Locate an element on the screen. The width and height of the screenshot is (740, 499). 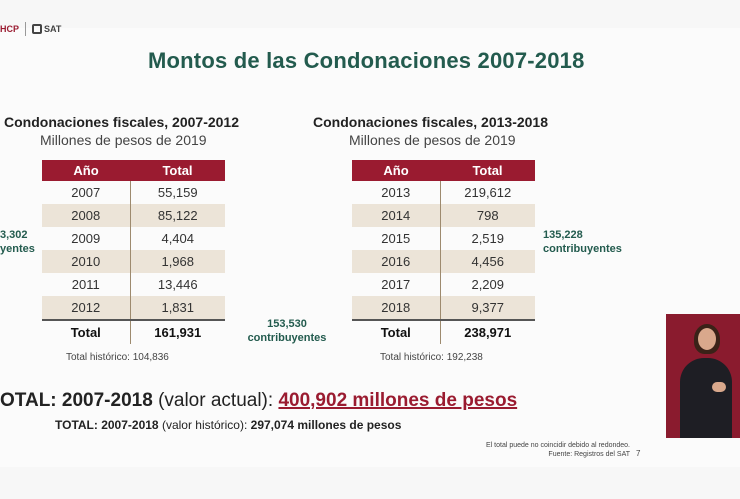
table-total-row: Total 238,971 is located at coordinates (443, 331).